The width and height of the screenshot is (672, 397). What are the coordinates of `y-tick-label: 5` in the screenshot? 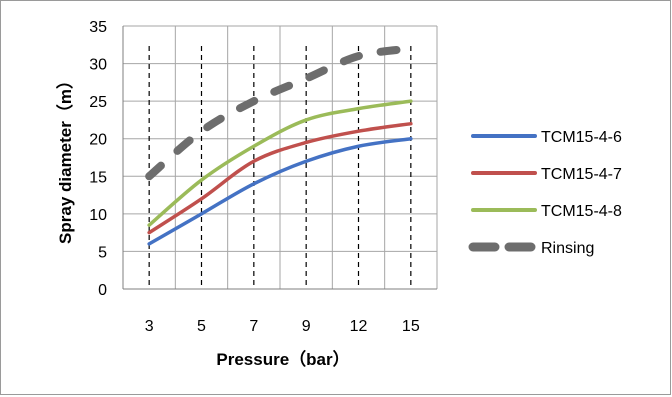 It's located at (102, 252).